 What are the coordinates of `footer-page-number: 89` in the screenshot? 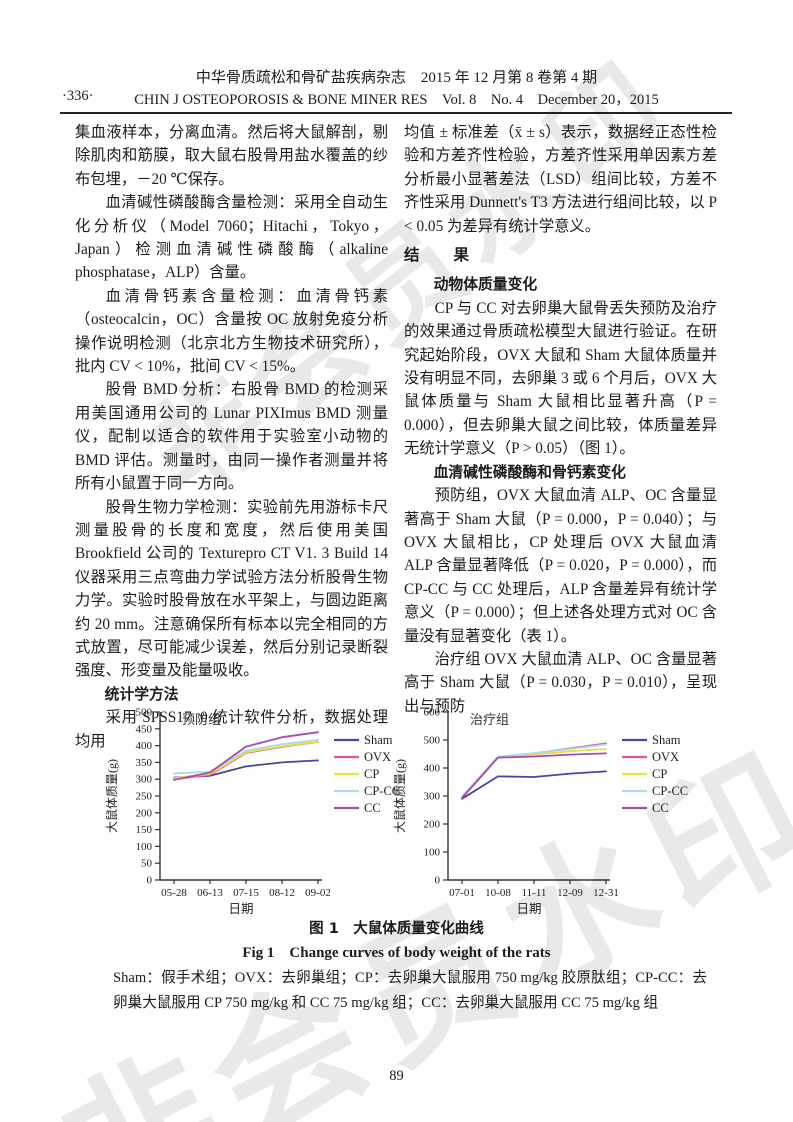 It's located at (396, 1076).